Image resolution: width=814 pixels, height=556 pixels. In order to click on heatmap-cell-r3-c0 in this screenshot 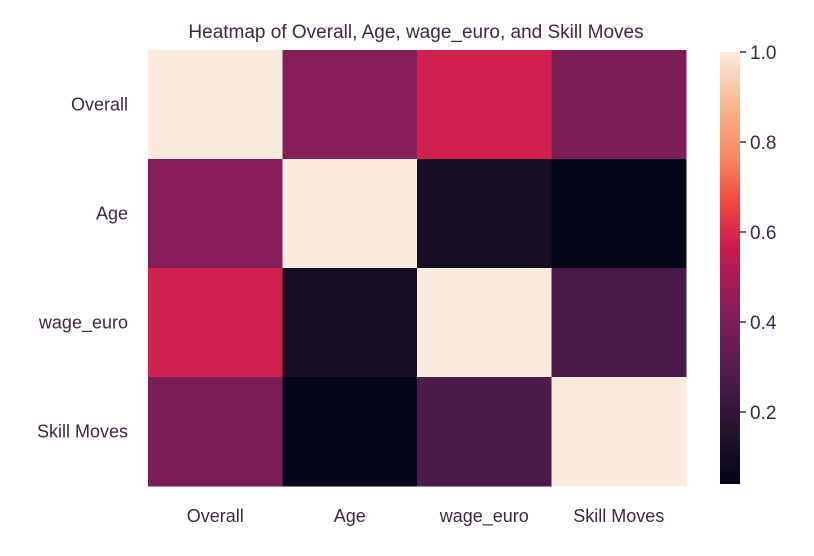, I will do `click(215, 432)`.